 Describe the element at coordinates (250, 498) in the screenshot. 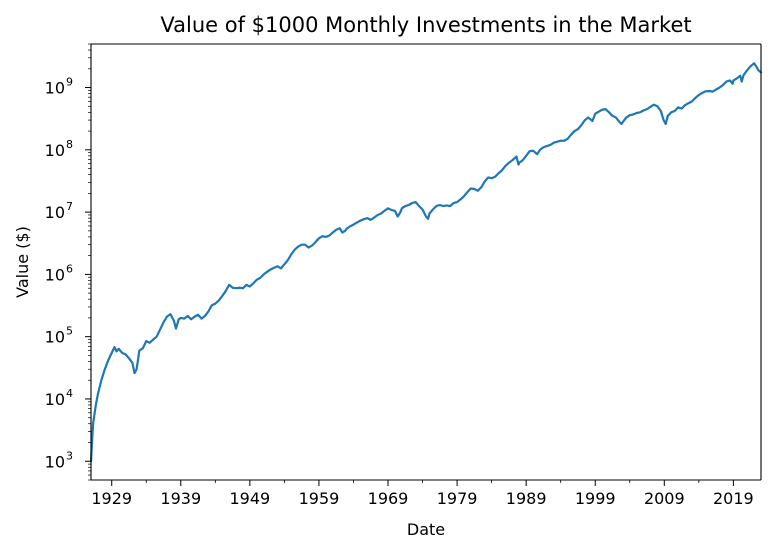

I see `x-tick-label: 1949` at that location.